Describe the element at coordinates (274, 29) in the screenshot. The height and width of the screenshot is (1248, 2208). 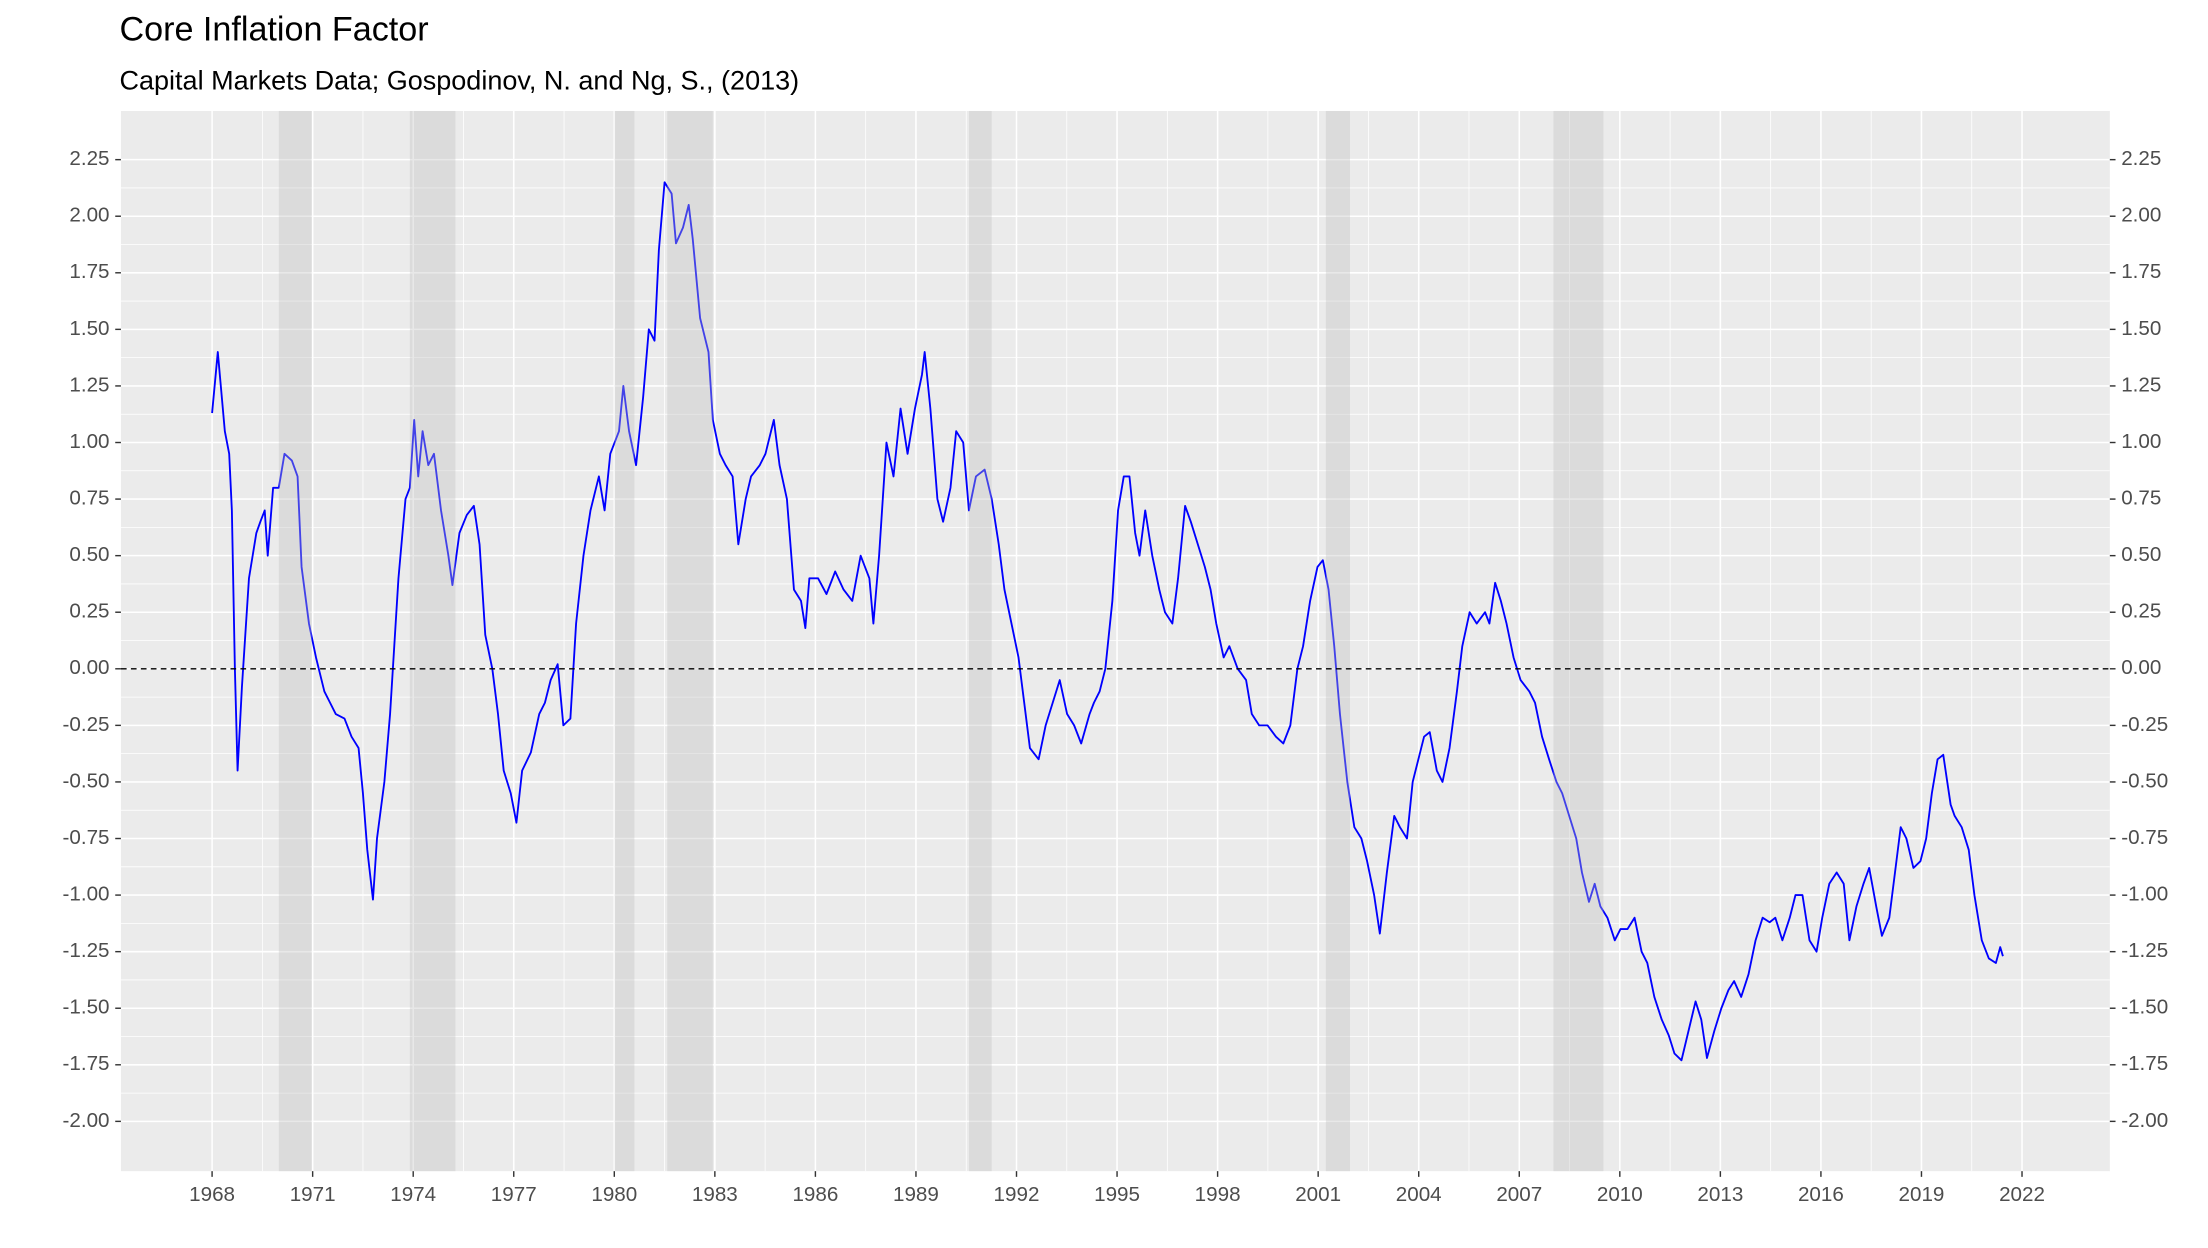
I see `chart-title: Core Inflation Factor` at that location.